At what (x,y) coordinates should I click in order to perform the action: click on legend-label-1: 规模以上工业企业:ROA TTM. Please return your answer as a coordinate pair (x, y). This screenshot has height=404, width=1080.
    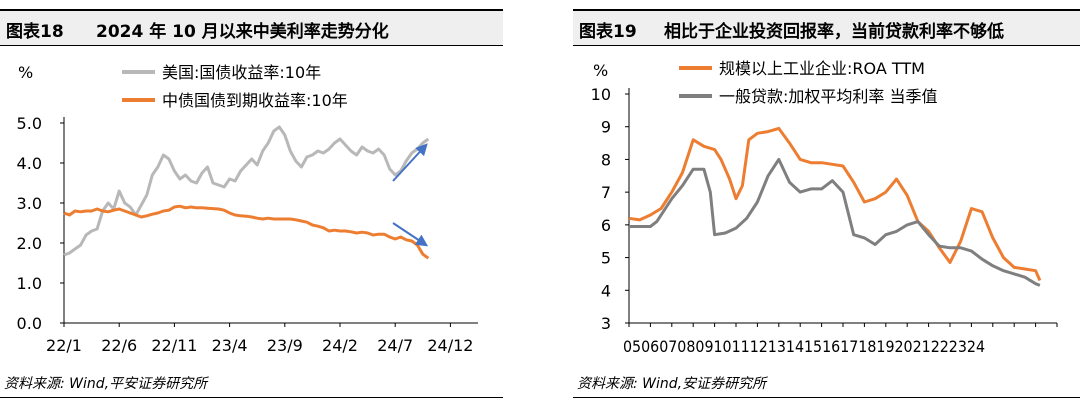
    Looking at the image, I should click on (822, 68).